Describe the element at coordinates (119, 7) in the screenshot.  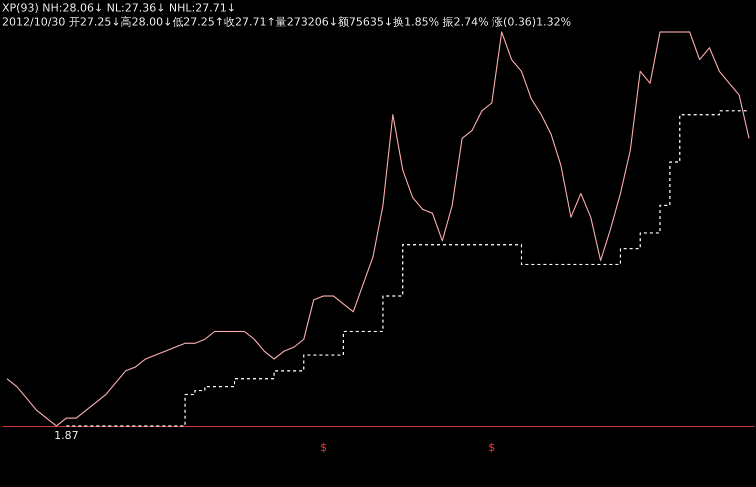
I see `chart-title: XP(93) NH:28.06↓ NL:27.36↓ NHL:27.71↓` at that location.